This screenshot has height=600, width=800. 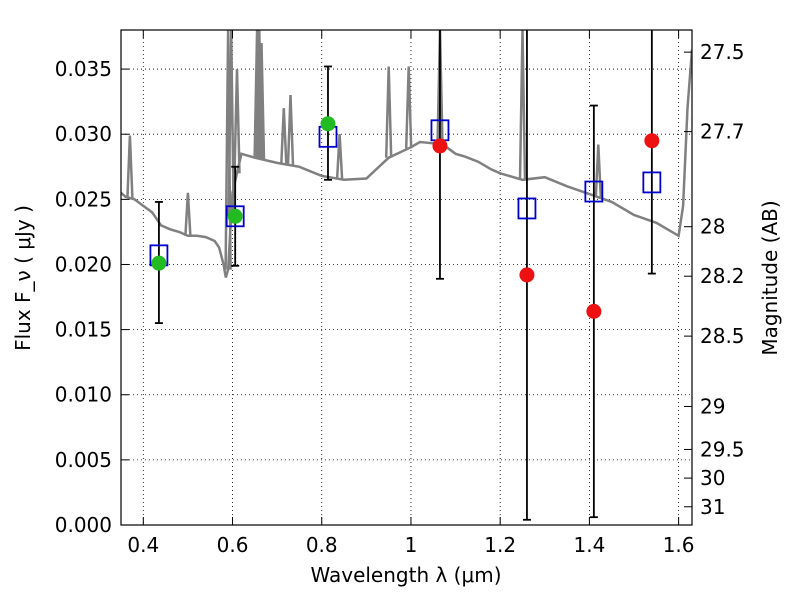 I want to click on y-tick-label: 0.000, so click(x=83, y=525).